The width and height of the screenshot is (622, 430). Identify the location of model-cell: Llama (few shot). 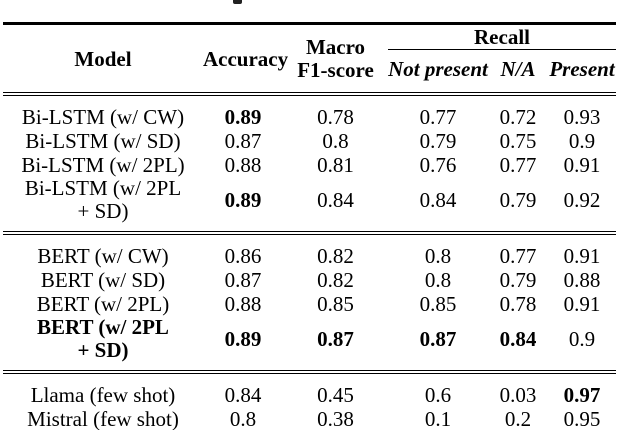
(103, 395).